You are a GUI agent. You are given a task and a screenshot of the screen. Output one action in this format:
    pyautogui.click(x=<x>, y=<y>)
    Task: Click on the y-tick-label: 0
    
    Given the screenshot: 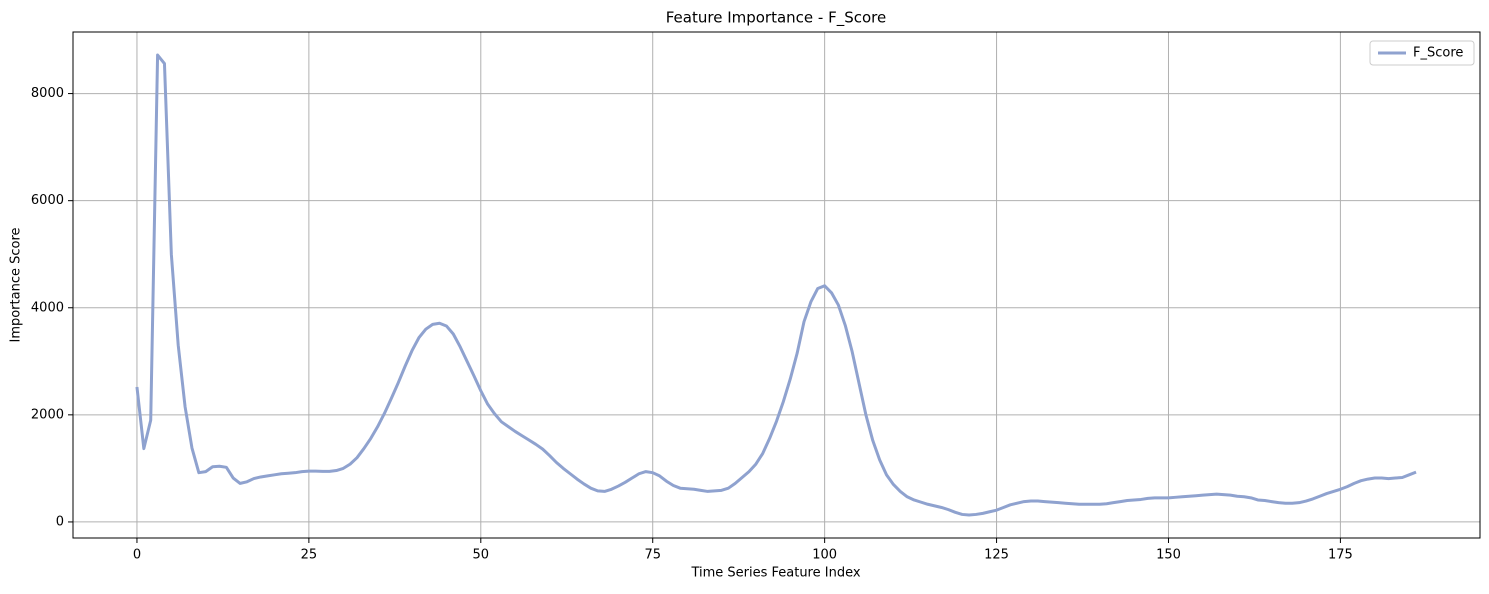 What is the action you would take?
    pyautogui.click(x=60, y=521)
    